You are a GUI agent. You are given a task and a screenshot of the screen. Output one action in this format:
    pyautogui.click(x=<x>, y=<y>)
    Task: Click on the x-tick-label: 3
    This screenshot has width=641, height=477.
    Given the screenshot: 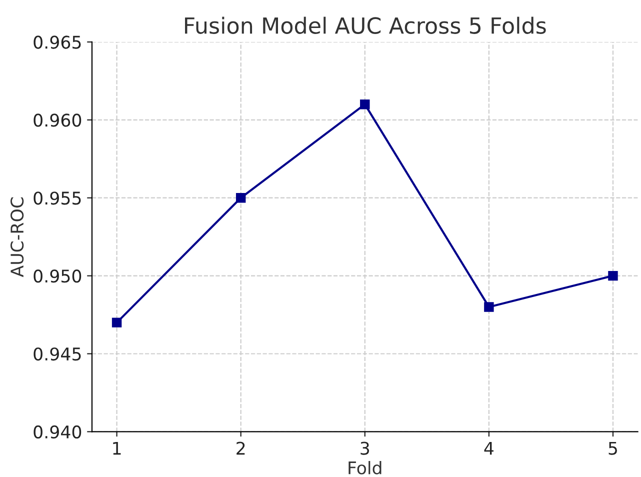 What is the action you would take?
    pyautogui.click(x=365, y=448)
    